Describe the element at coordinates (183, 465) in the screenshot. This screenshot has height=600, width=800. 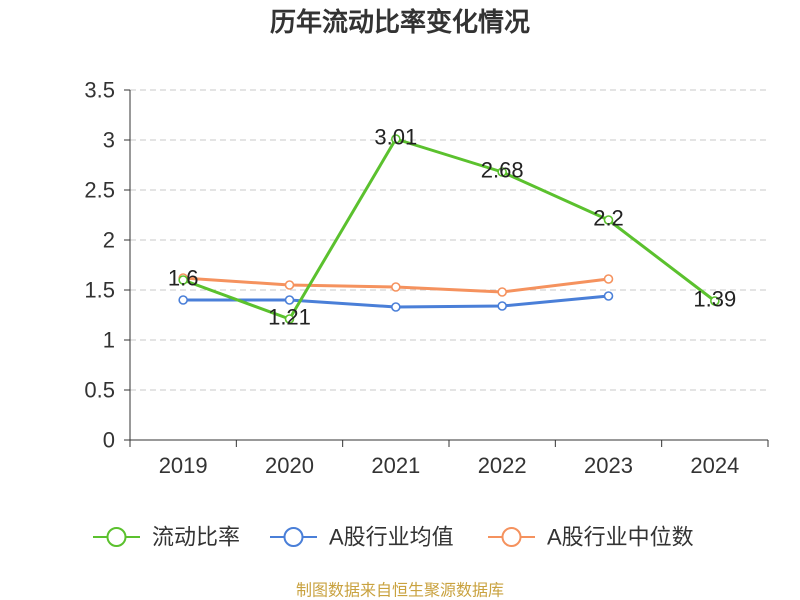
I see `x-tick-label: 2019` at that location.